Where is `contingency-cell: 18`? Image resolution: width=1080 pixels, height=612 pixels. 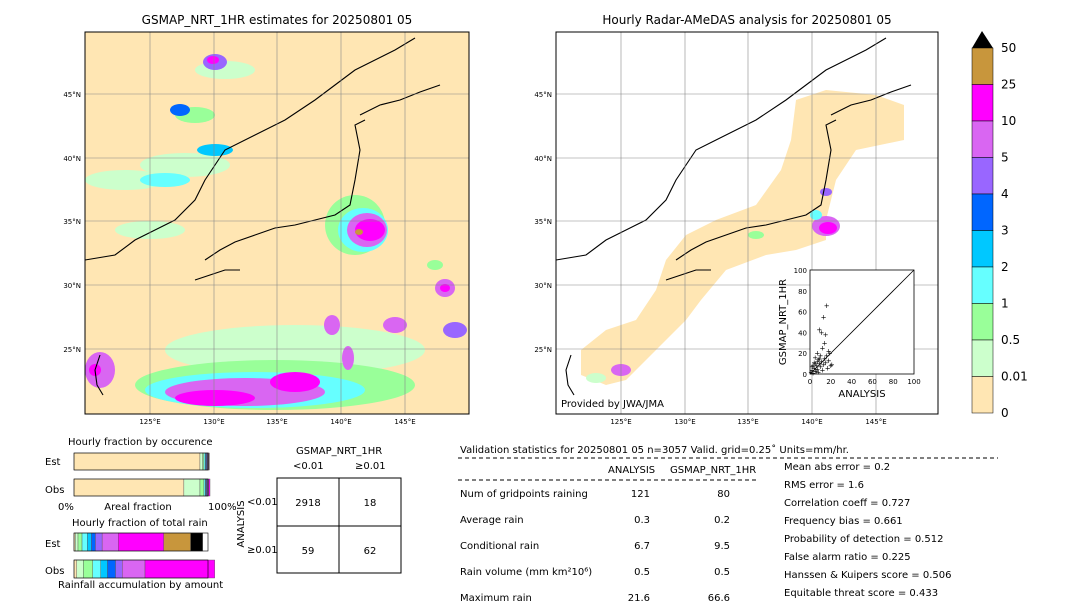 contingency-cell: 18 is located at coordinates (370, 503).